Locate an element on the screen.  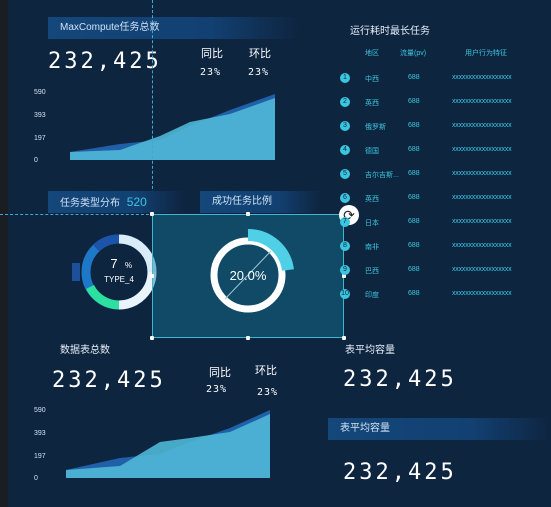
rank-number: 4 is located at coordinates (345, 150).